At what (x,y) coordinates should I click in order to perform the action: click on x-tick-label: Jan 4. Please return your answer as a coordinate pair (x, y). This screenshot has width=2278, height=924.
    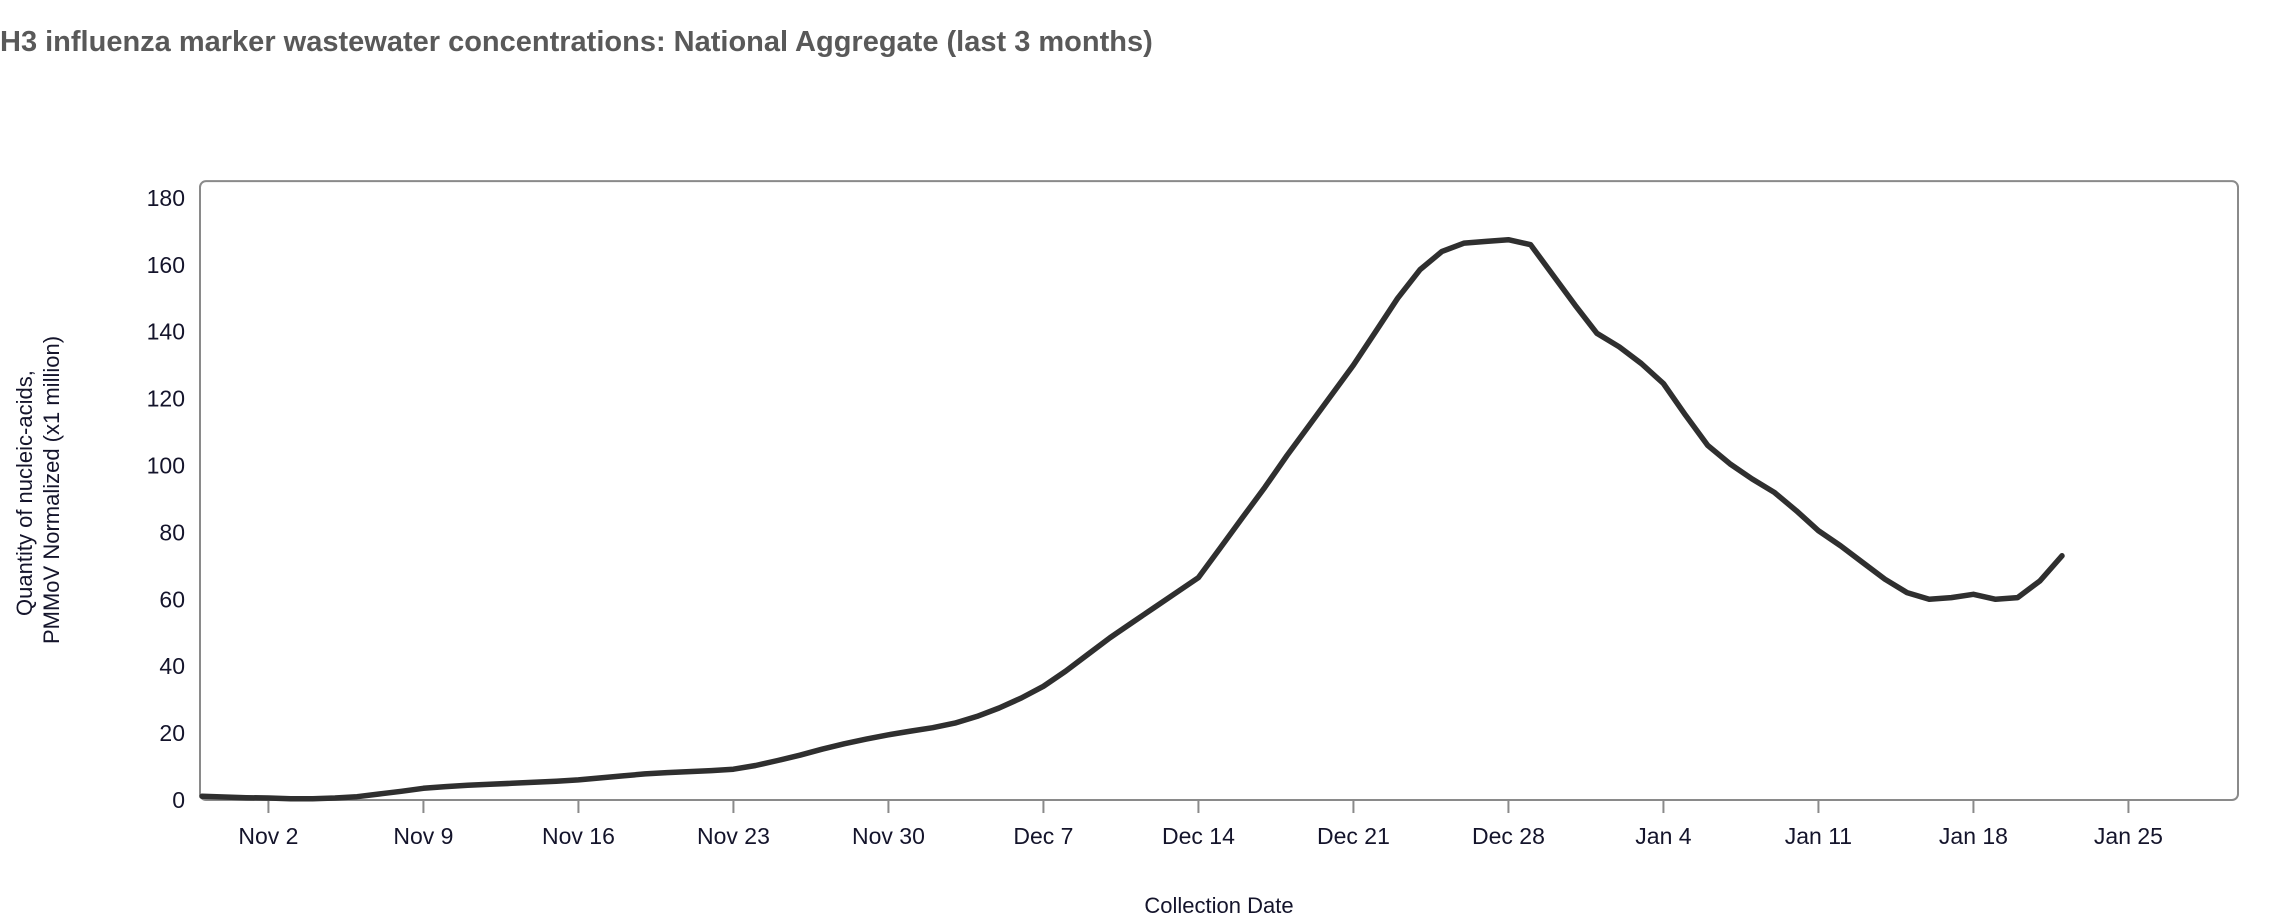
    Looking at the image, I should click on (1663, 836).